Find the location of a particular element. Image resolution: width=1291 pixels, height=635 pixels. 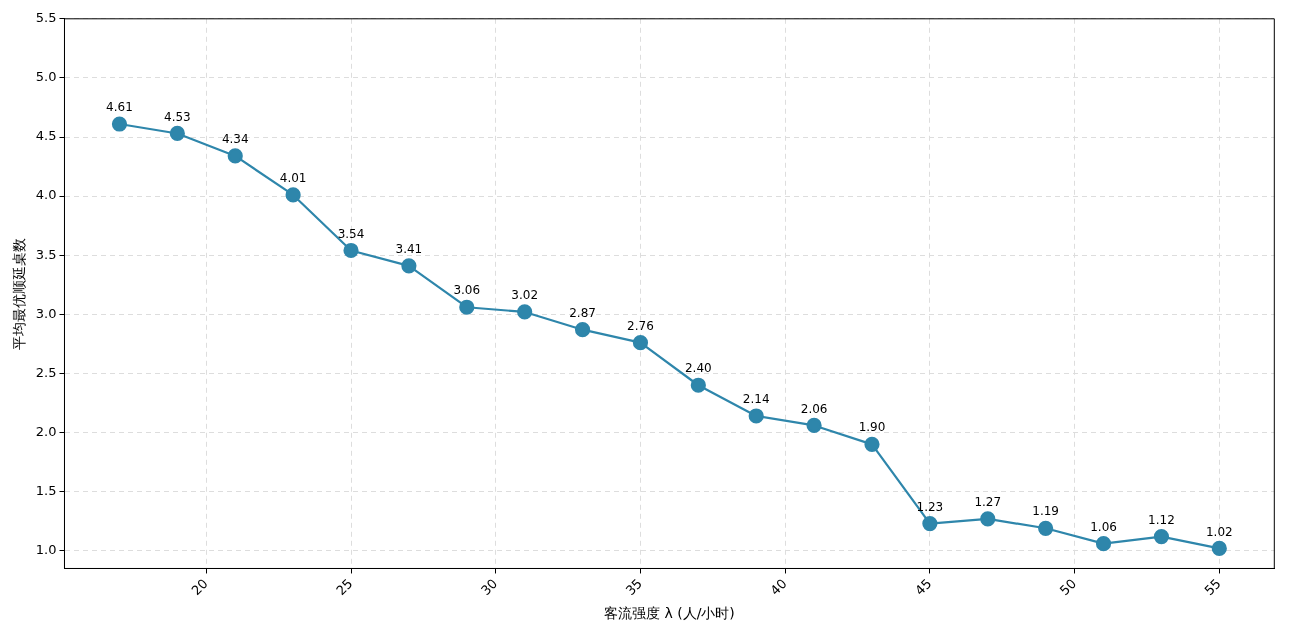

data-label: 1.23 is located at coordinates (930, 506).